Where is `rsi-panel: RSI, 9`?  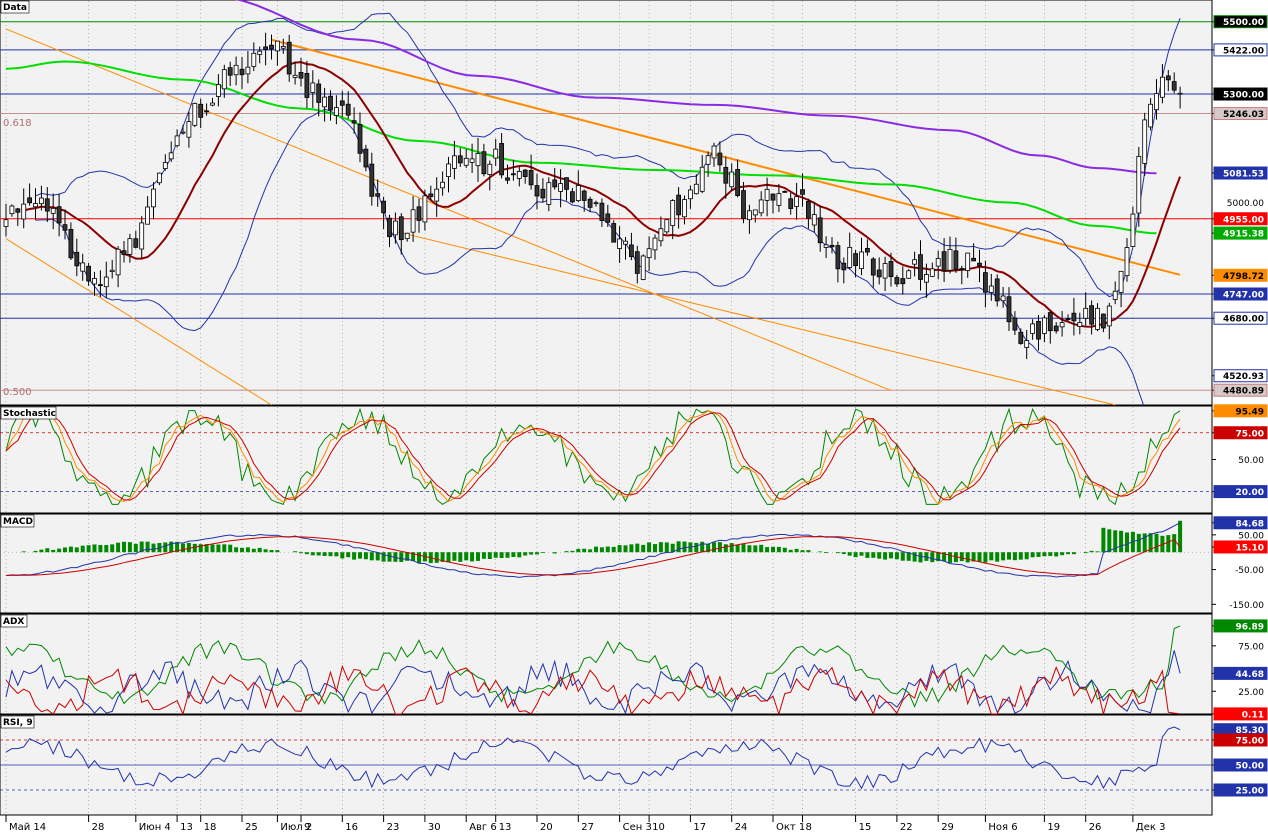
rsi-panel: RSI, 9 is located at coordinates (606, 765).